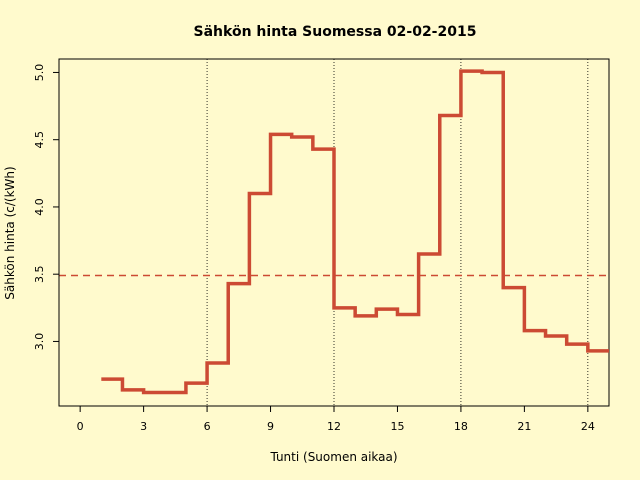  I want to click on y-axis: 3.0 3.5 4.0 4.5 5.0, so click(46, 207).